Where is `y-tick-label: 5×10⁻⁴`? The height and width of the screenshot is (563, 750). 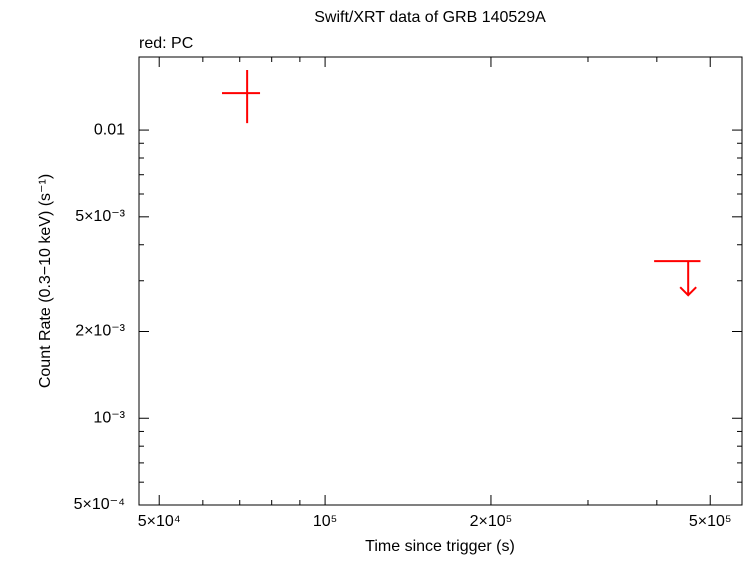
y-tick-label: 5×10⁻⁴ is located at coordinates (99, 504).